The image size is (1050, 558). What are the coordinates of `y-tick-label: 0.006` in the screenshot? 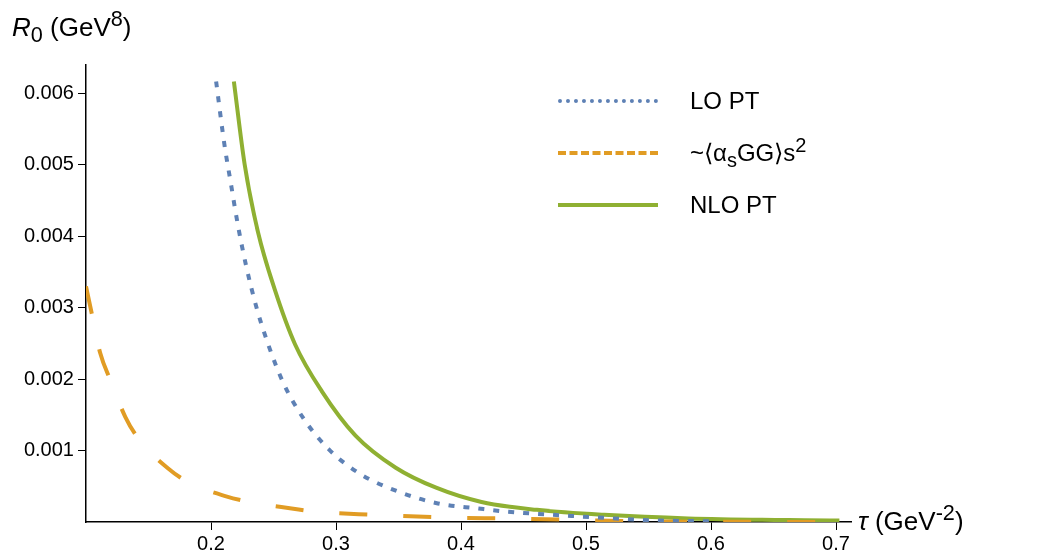 It's located at (48, 92).